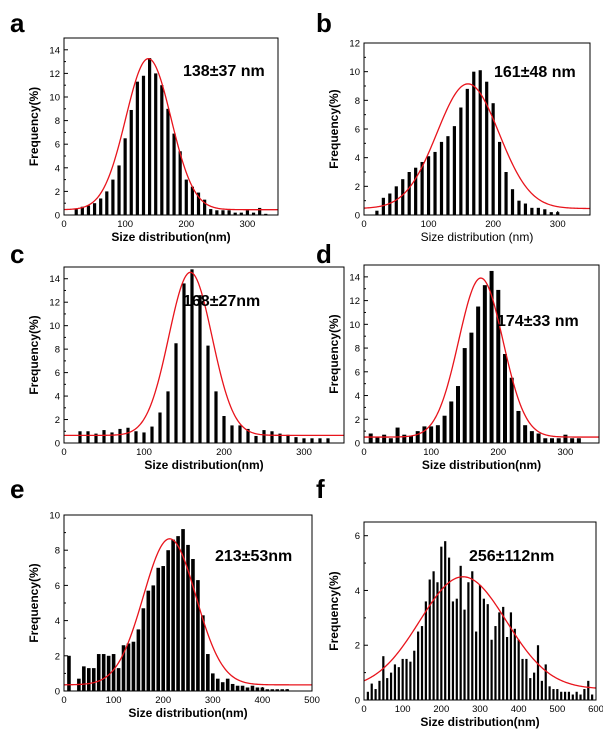 The image size is (603, 736). I want to click on bars-f, so click(480, 620).